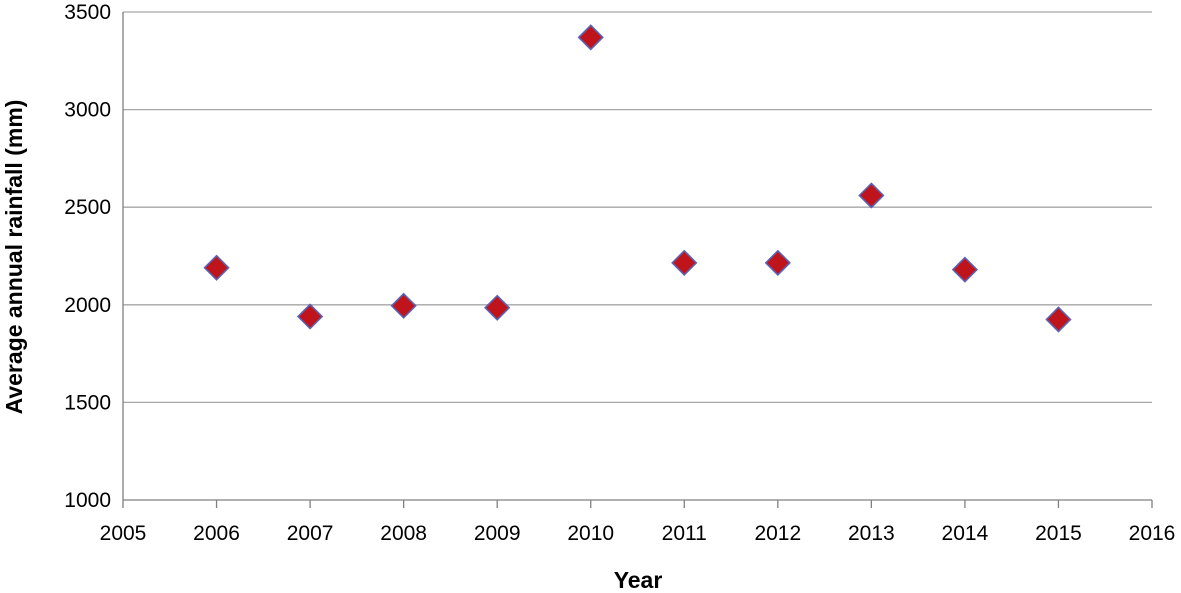 The height and width of the screenshot is (593, 1181). Describe the element at coordinates (1152, 533) in the screenshot. I see `x-tick-label: 2016` at that location.